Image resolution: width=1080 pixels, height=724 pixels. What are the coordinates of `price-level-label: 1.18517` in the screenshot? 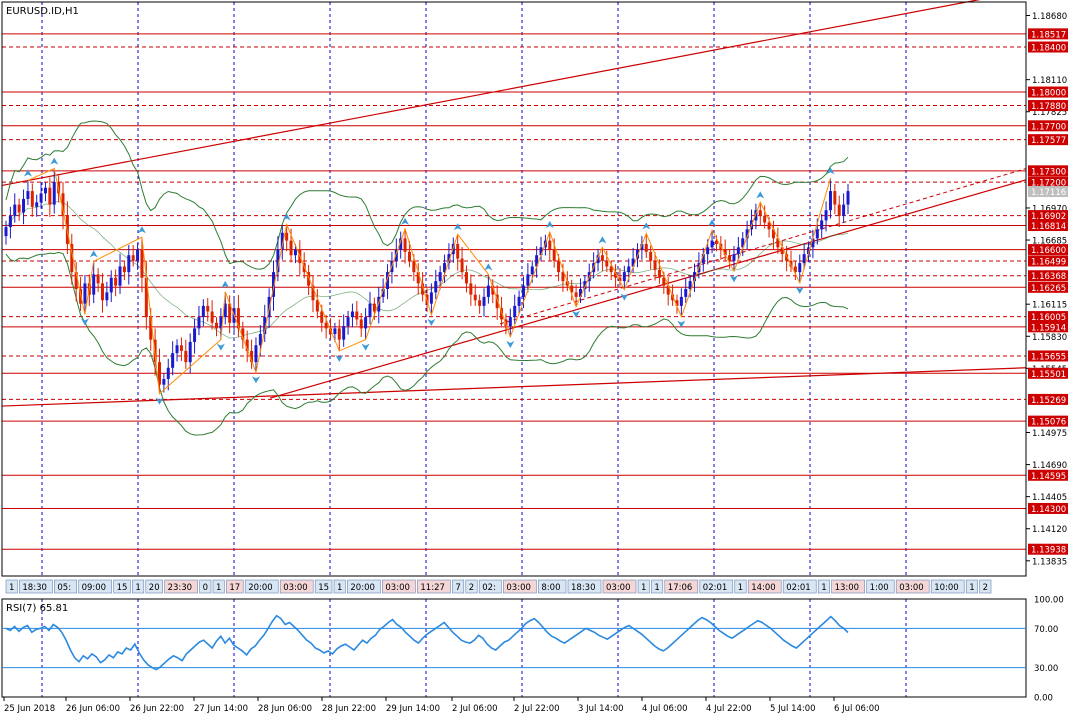 It's located at (1048, 35).